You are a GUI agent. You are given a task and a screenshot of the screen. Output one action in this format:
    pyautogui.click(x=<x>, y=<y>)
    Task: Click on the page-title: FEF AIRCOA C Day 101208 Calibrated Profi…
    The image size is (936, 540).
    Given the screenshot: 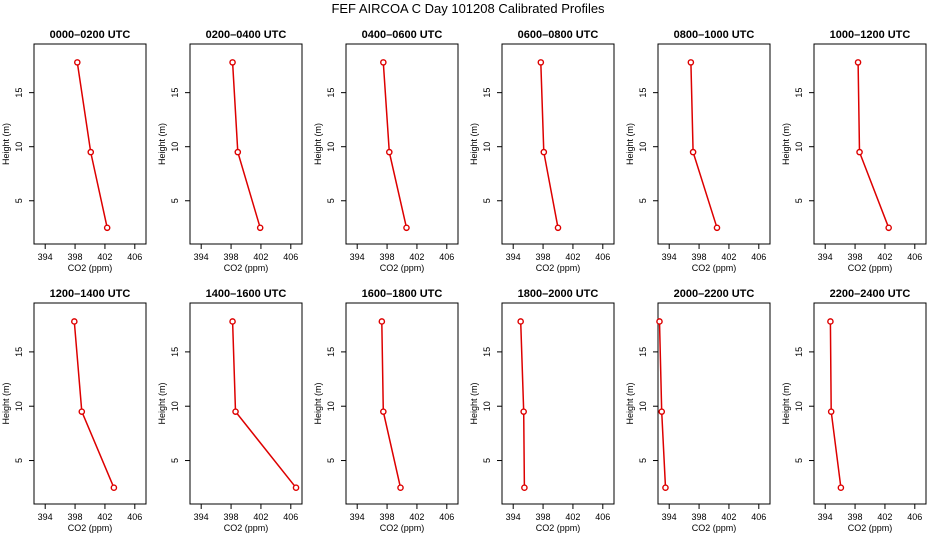 What is the action you would take?
    pyautogui.click(x=468, y=8)
    